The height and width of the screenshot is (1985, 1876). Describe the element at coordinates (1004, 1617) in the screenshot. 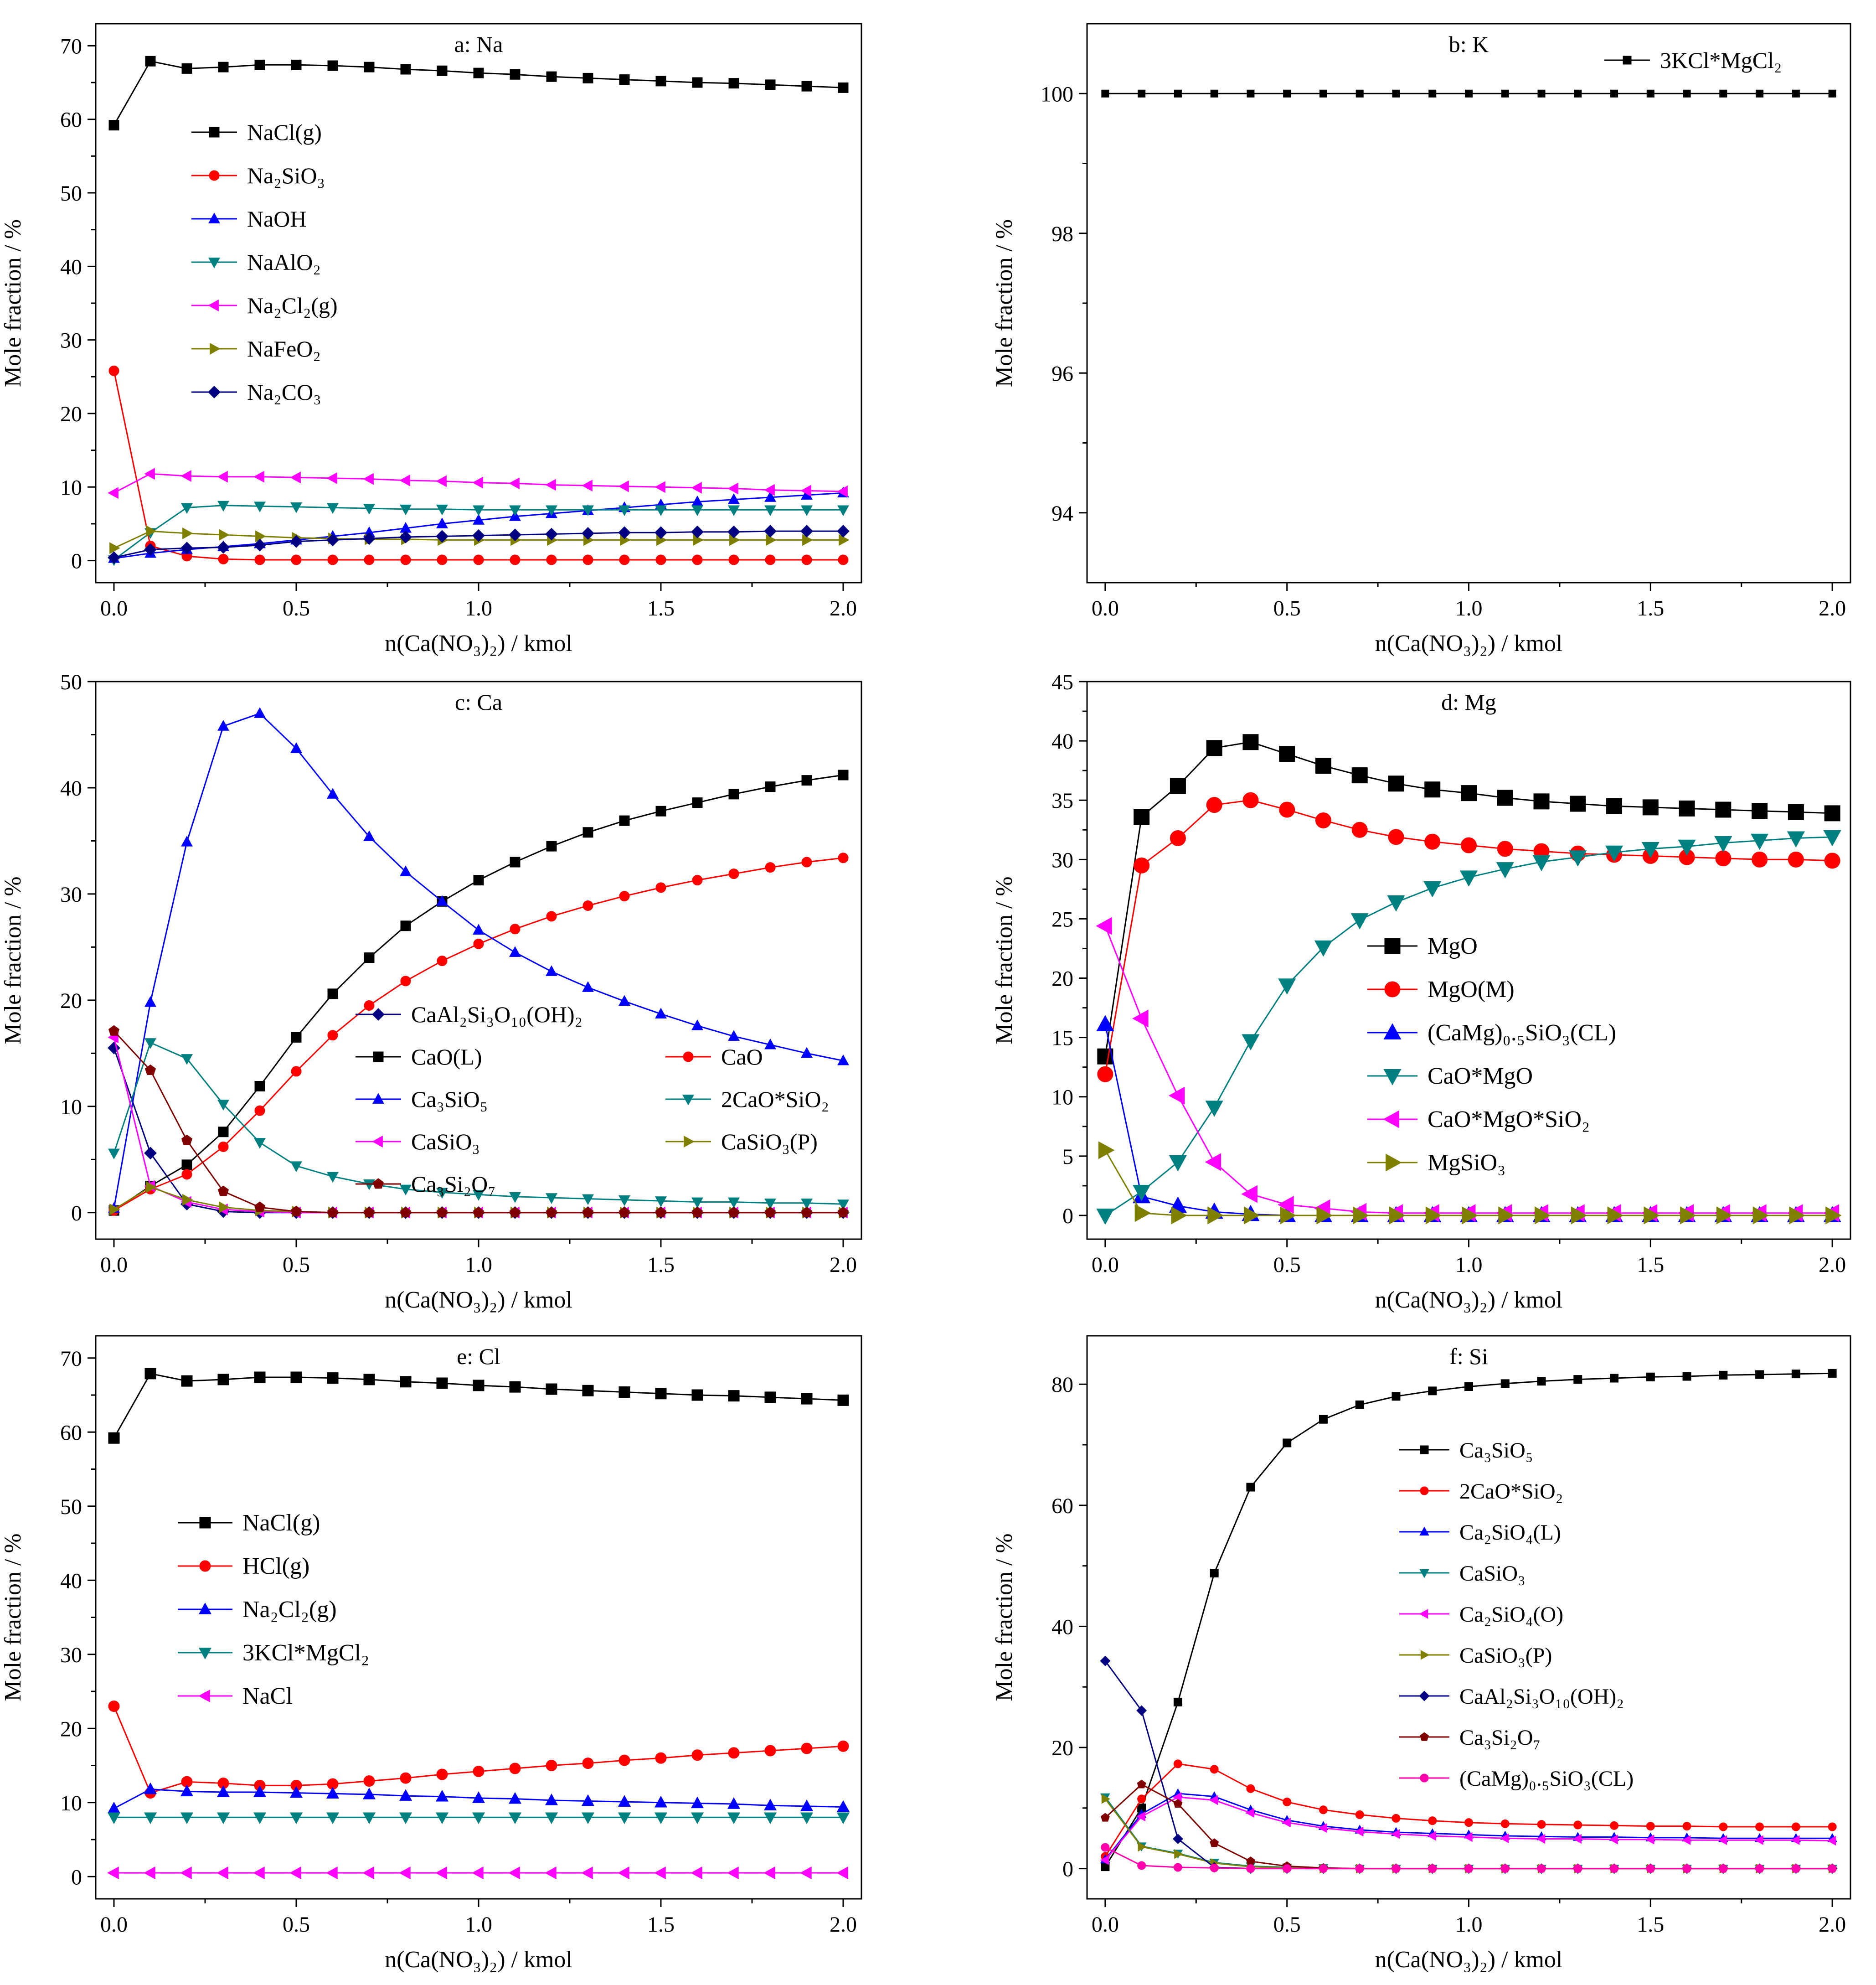

I see `y-axis-label: Mole fraction / %` at that location.